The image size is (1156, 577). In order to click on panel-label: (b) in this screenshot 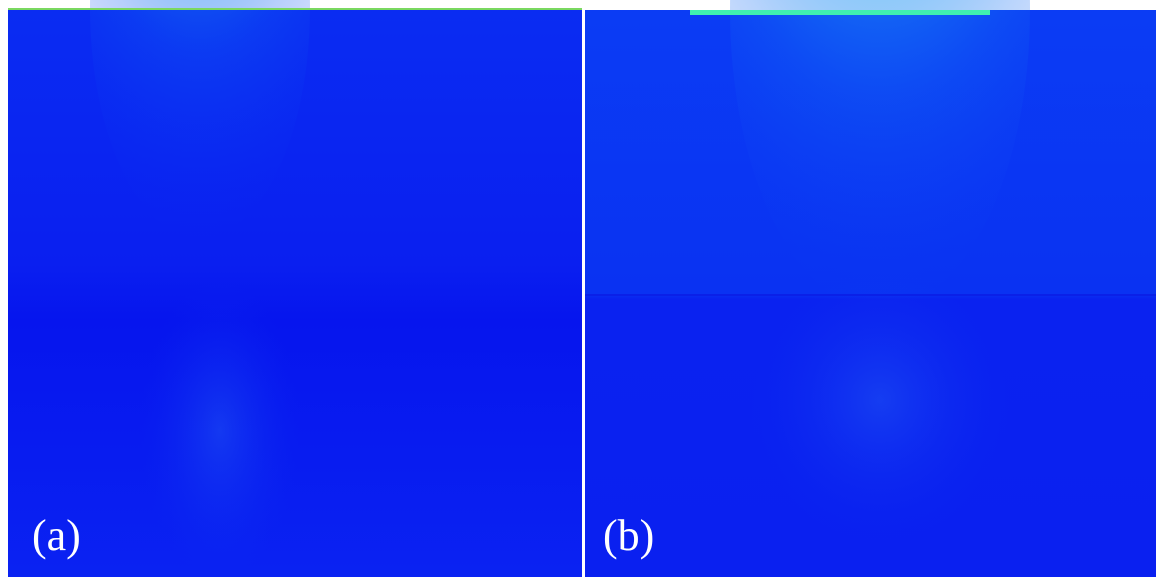, I will do `click(628, 535)`.